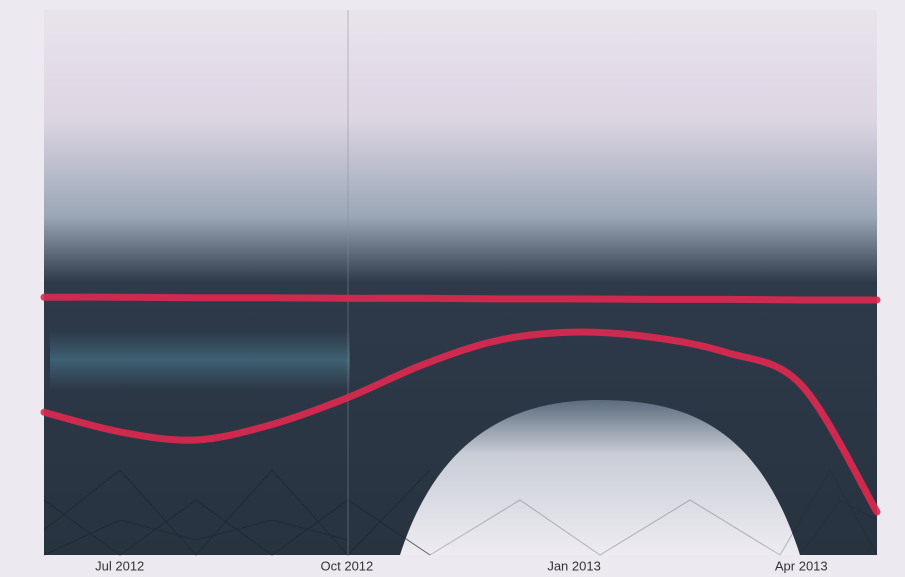 The height and width of the screenshot is (577, 905). What do you see at coordinates (460, 298) in the screenshot?
I see `series-line` at bounding box center [460, 298].